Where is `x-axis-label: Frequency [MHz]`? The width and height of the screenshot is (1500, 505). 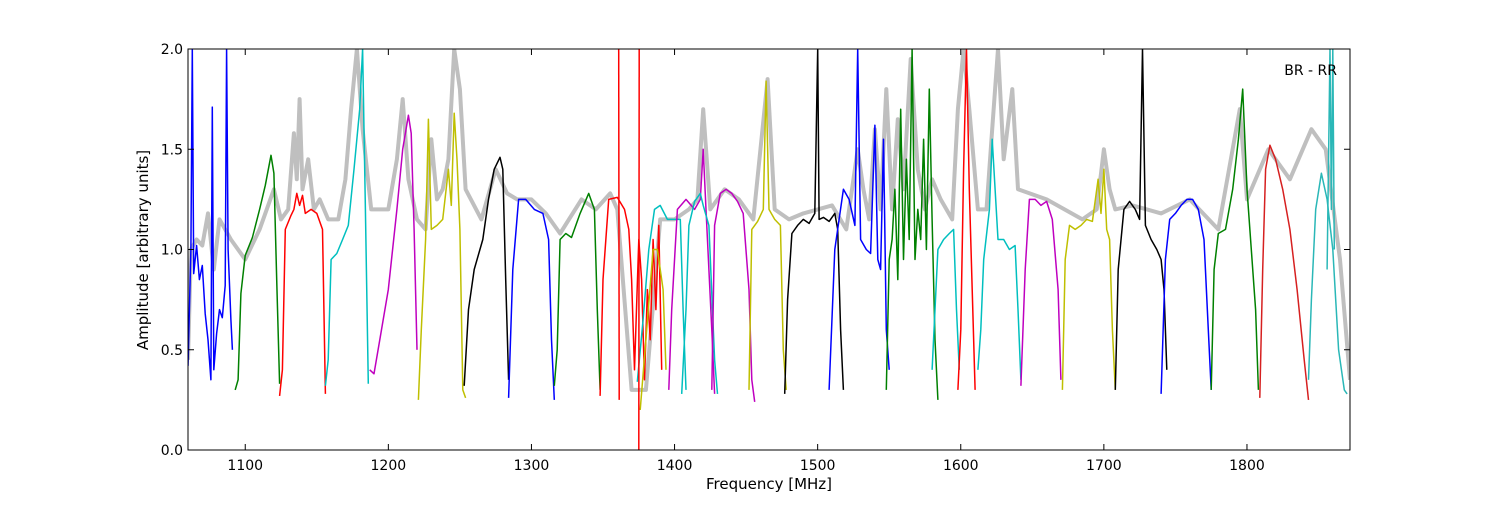
x-axis-label: Frequency [MHz] is located at coordinates (769, 484).